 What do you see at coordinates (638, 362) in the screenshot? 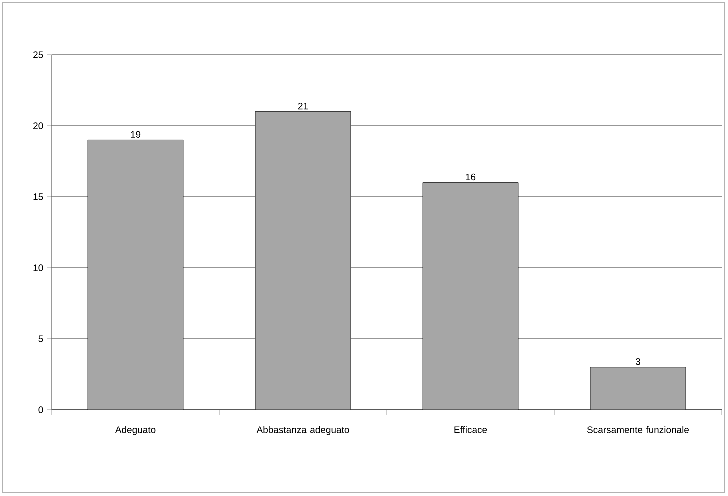
I see `data-label: 3` at bounding box center [638, 362].